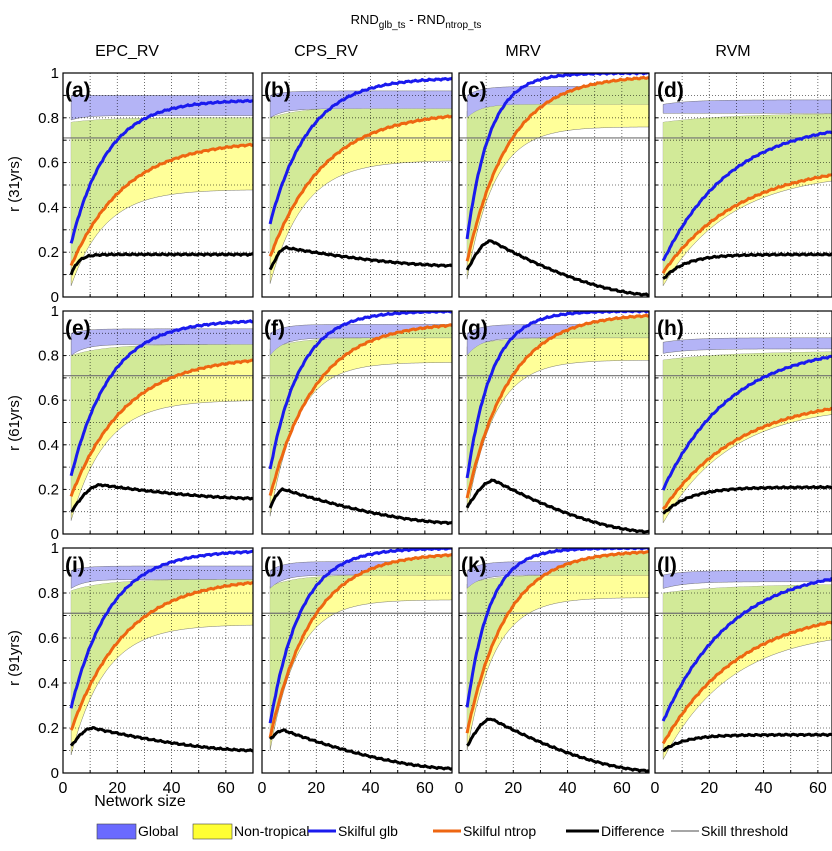 This screenshot has height=851, width=832. I want to click on legend-item: Skilful glb, so click(353, 831).